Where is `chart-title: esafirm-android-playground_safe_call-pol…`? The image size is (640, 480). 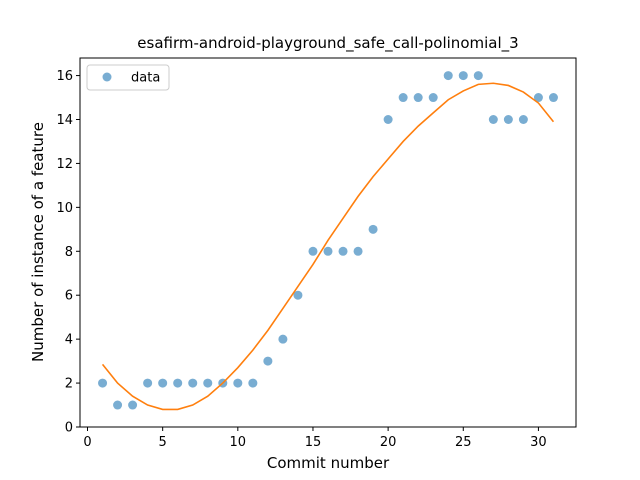 chart-title: esafirm-android-playground_safe_call-pol… is located at coordinates (327, 43).